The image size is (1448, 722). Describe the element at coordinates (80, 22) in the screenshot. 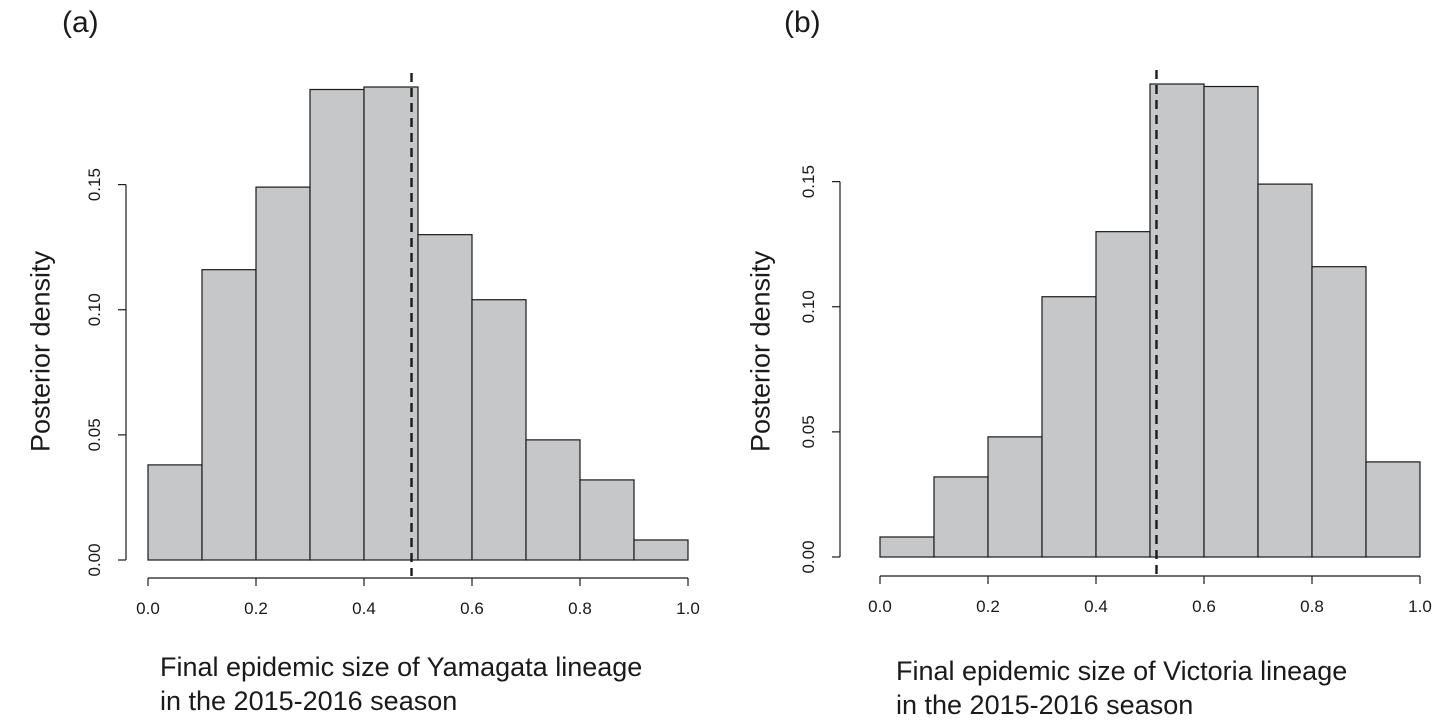

I see `panel-label: (a)` at that location.